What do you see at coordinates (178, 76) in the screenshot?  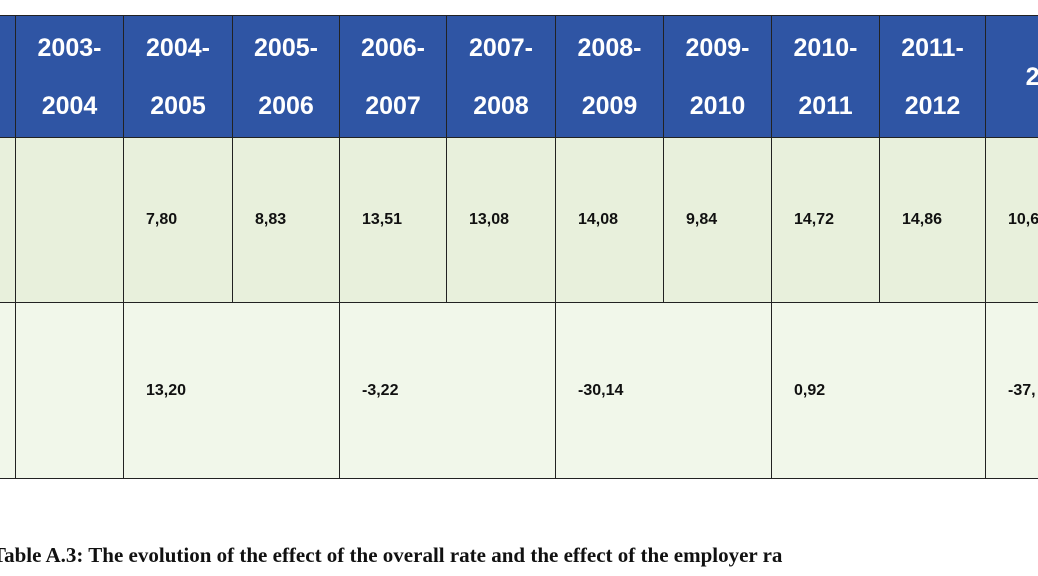 I see `header-cell: 2004-2005` at bounding box center [178, 76].